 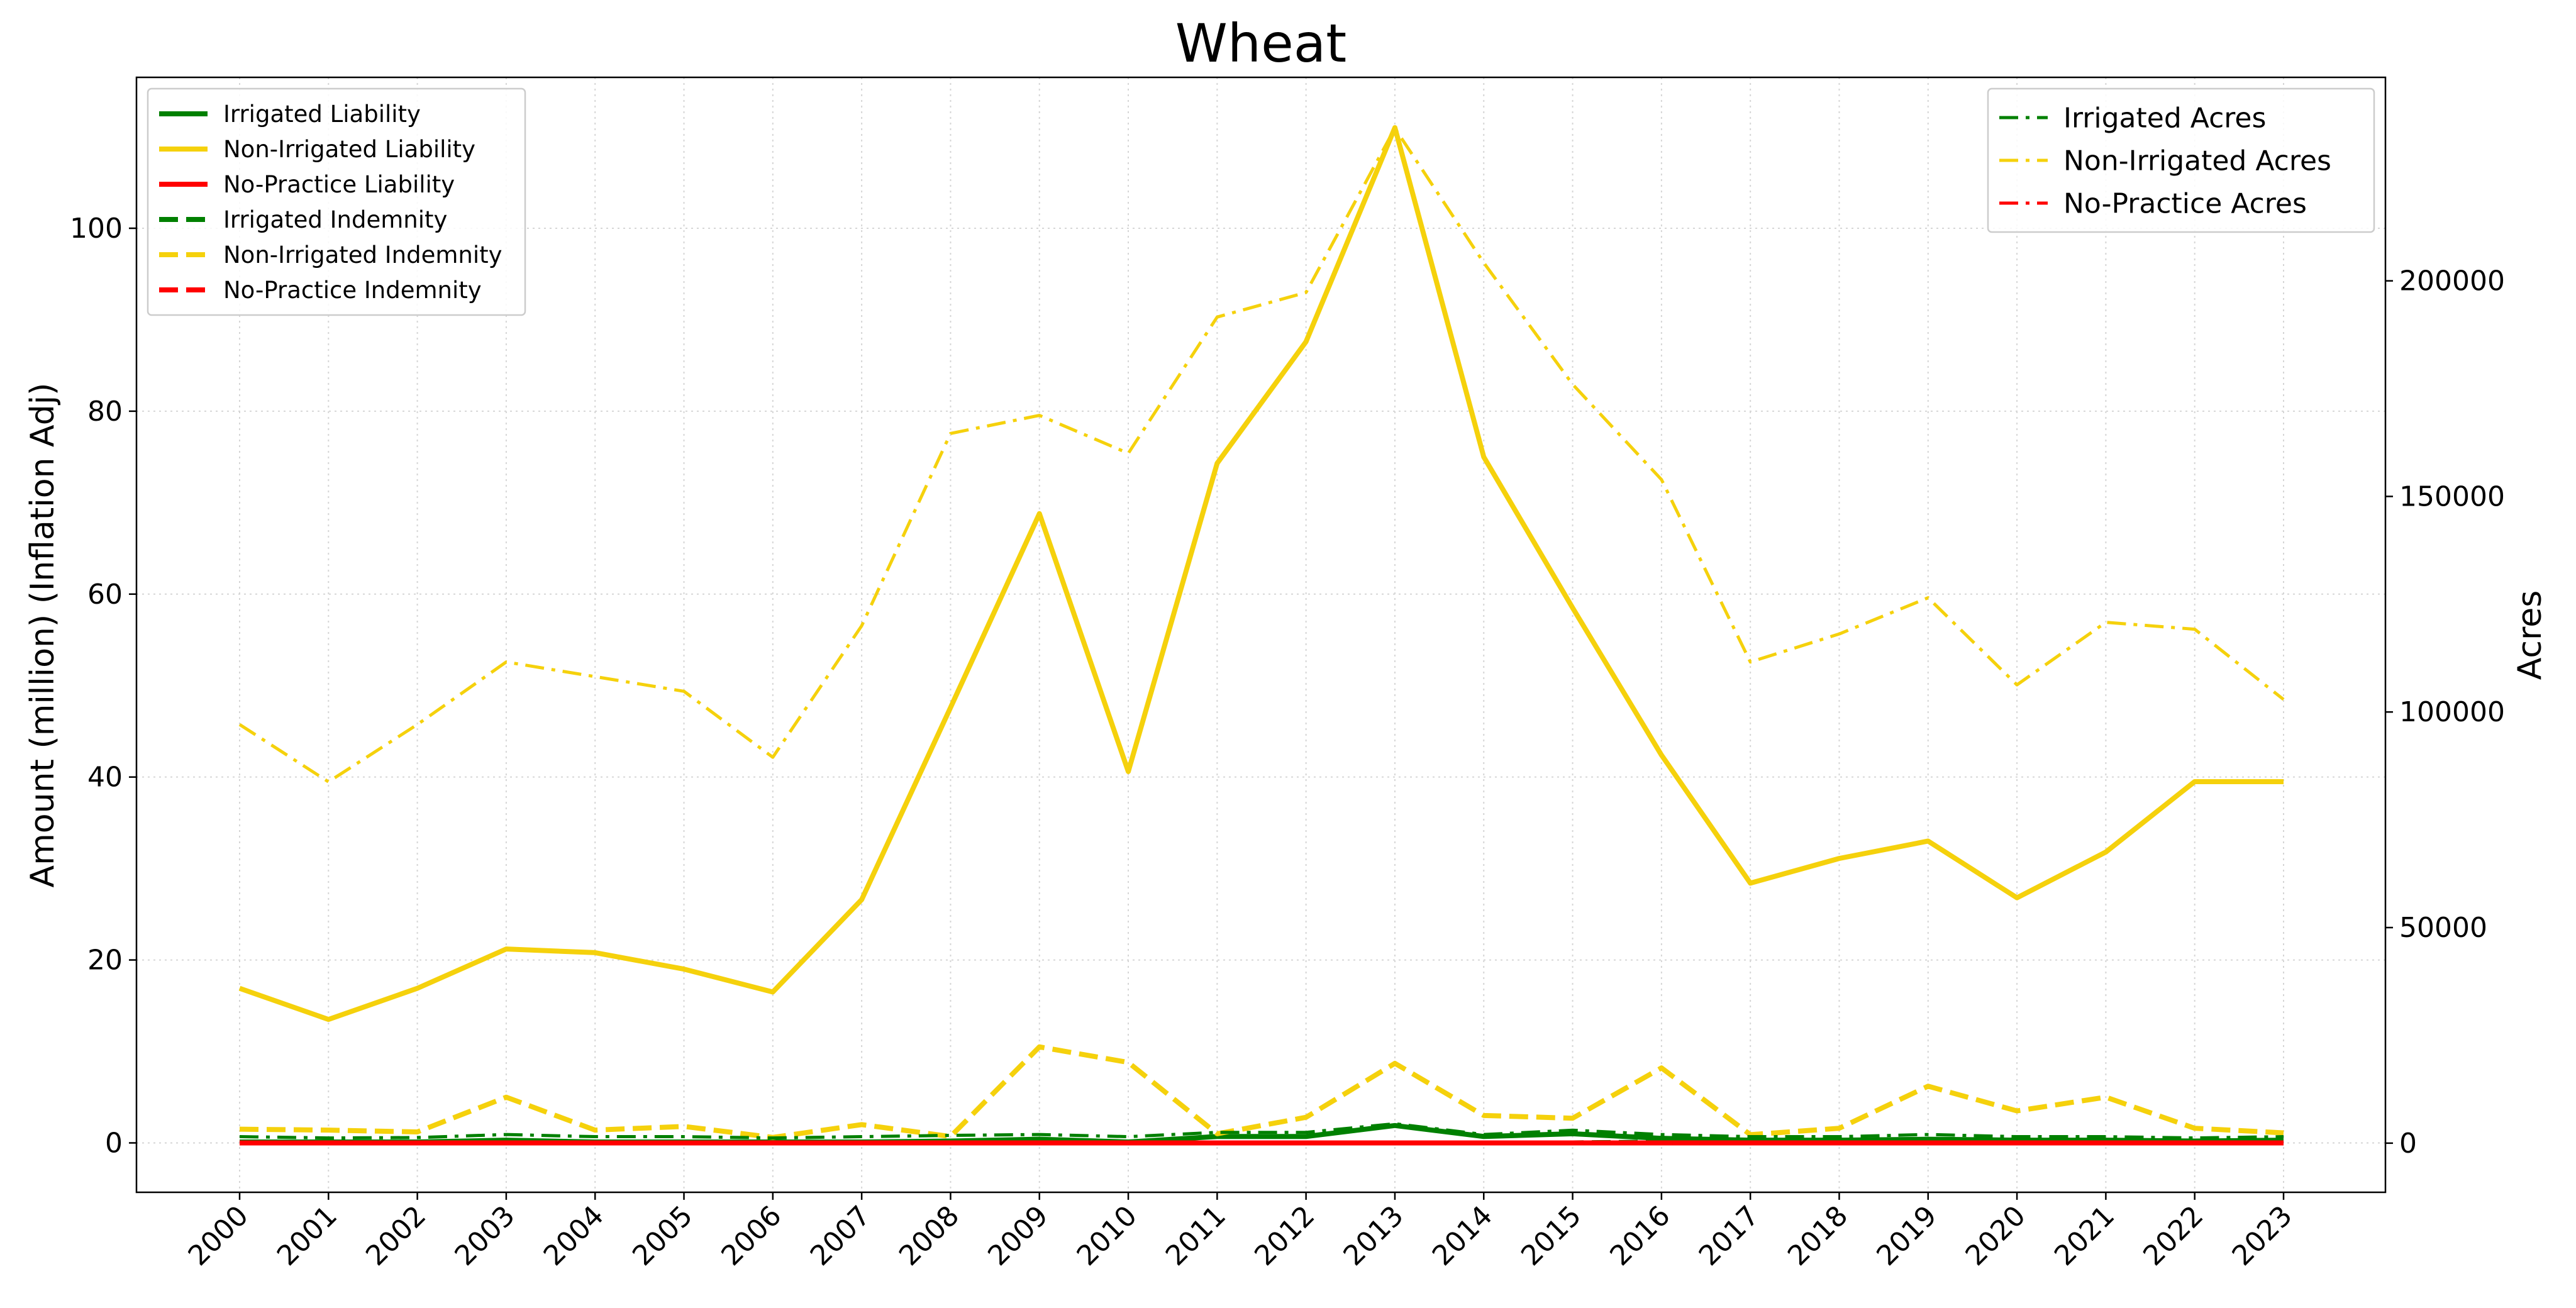 I want to click on legend-label: Non-Irrigated Liability, so click(x=349, y=149).